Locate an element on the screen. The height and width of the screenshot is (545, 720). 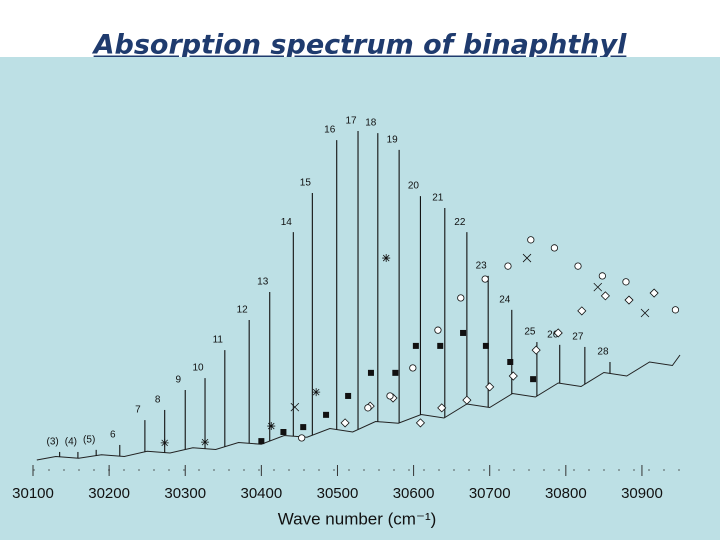
peak-label: 22 is located at coordinates (460, 222).